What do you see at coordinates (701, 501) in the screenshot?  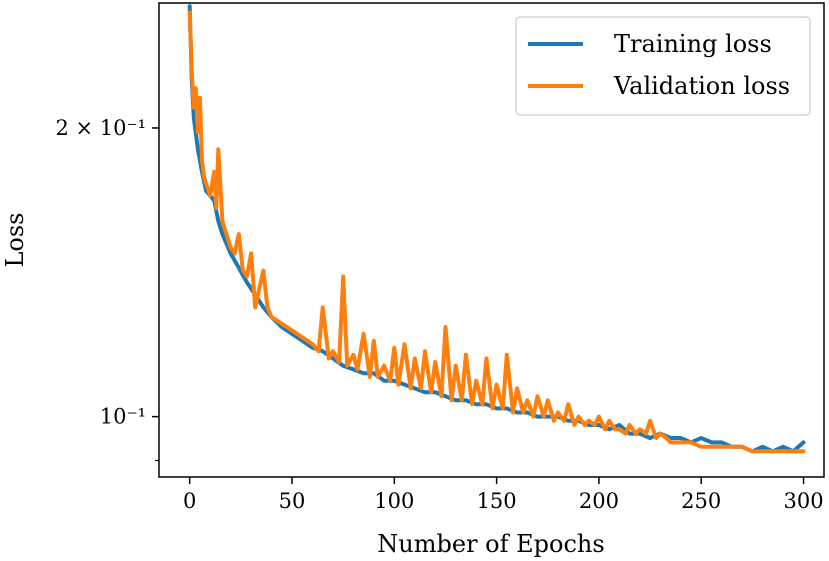 I see `x-tick-label: 250` at bounding box center [701, 501].